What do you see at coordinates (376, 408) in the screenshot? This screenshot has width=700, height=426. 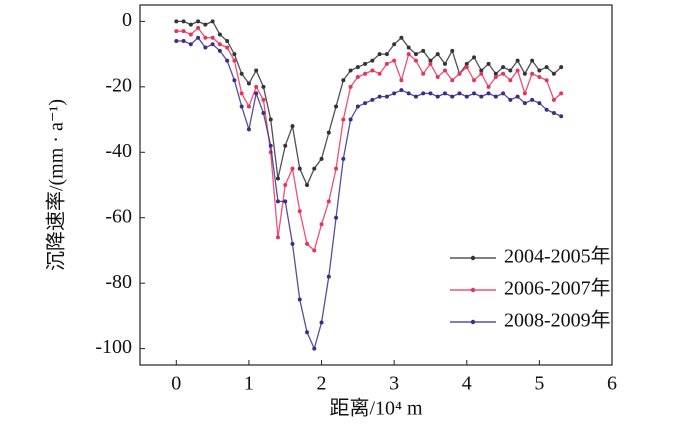 I see `x-axis-label: 距离/10⁴ m` at bounding box center [376, 408].